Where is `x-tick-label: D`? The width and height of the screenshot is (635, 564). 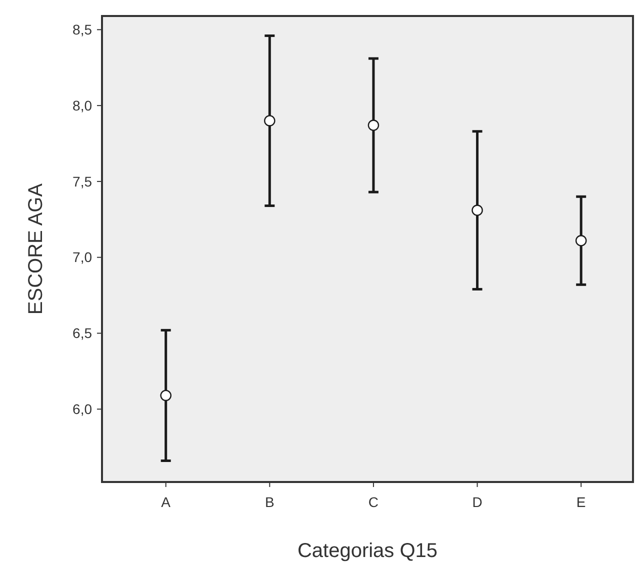 x-tick-label: D is located at coordinates (477, 502).